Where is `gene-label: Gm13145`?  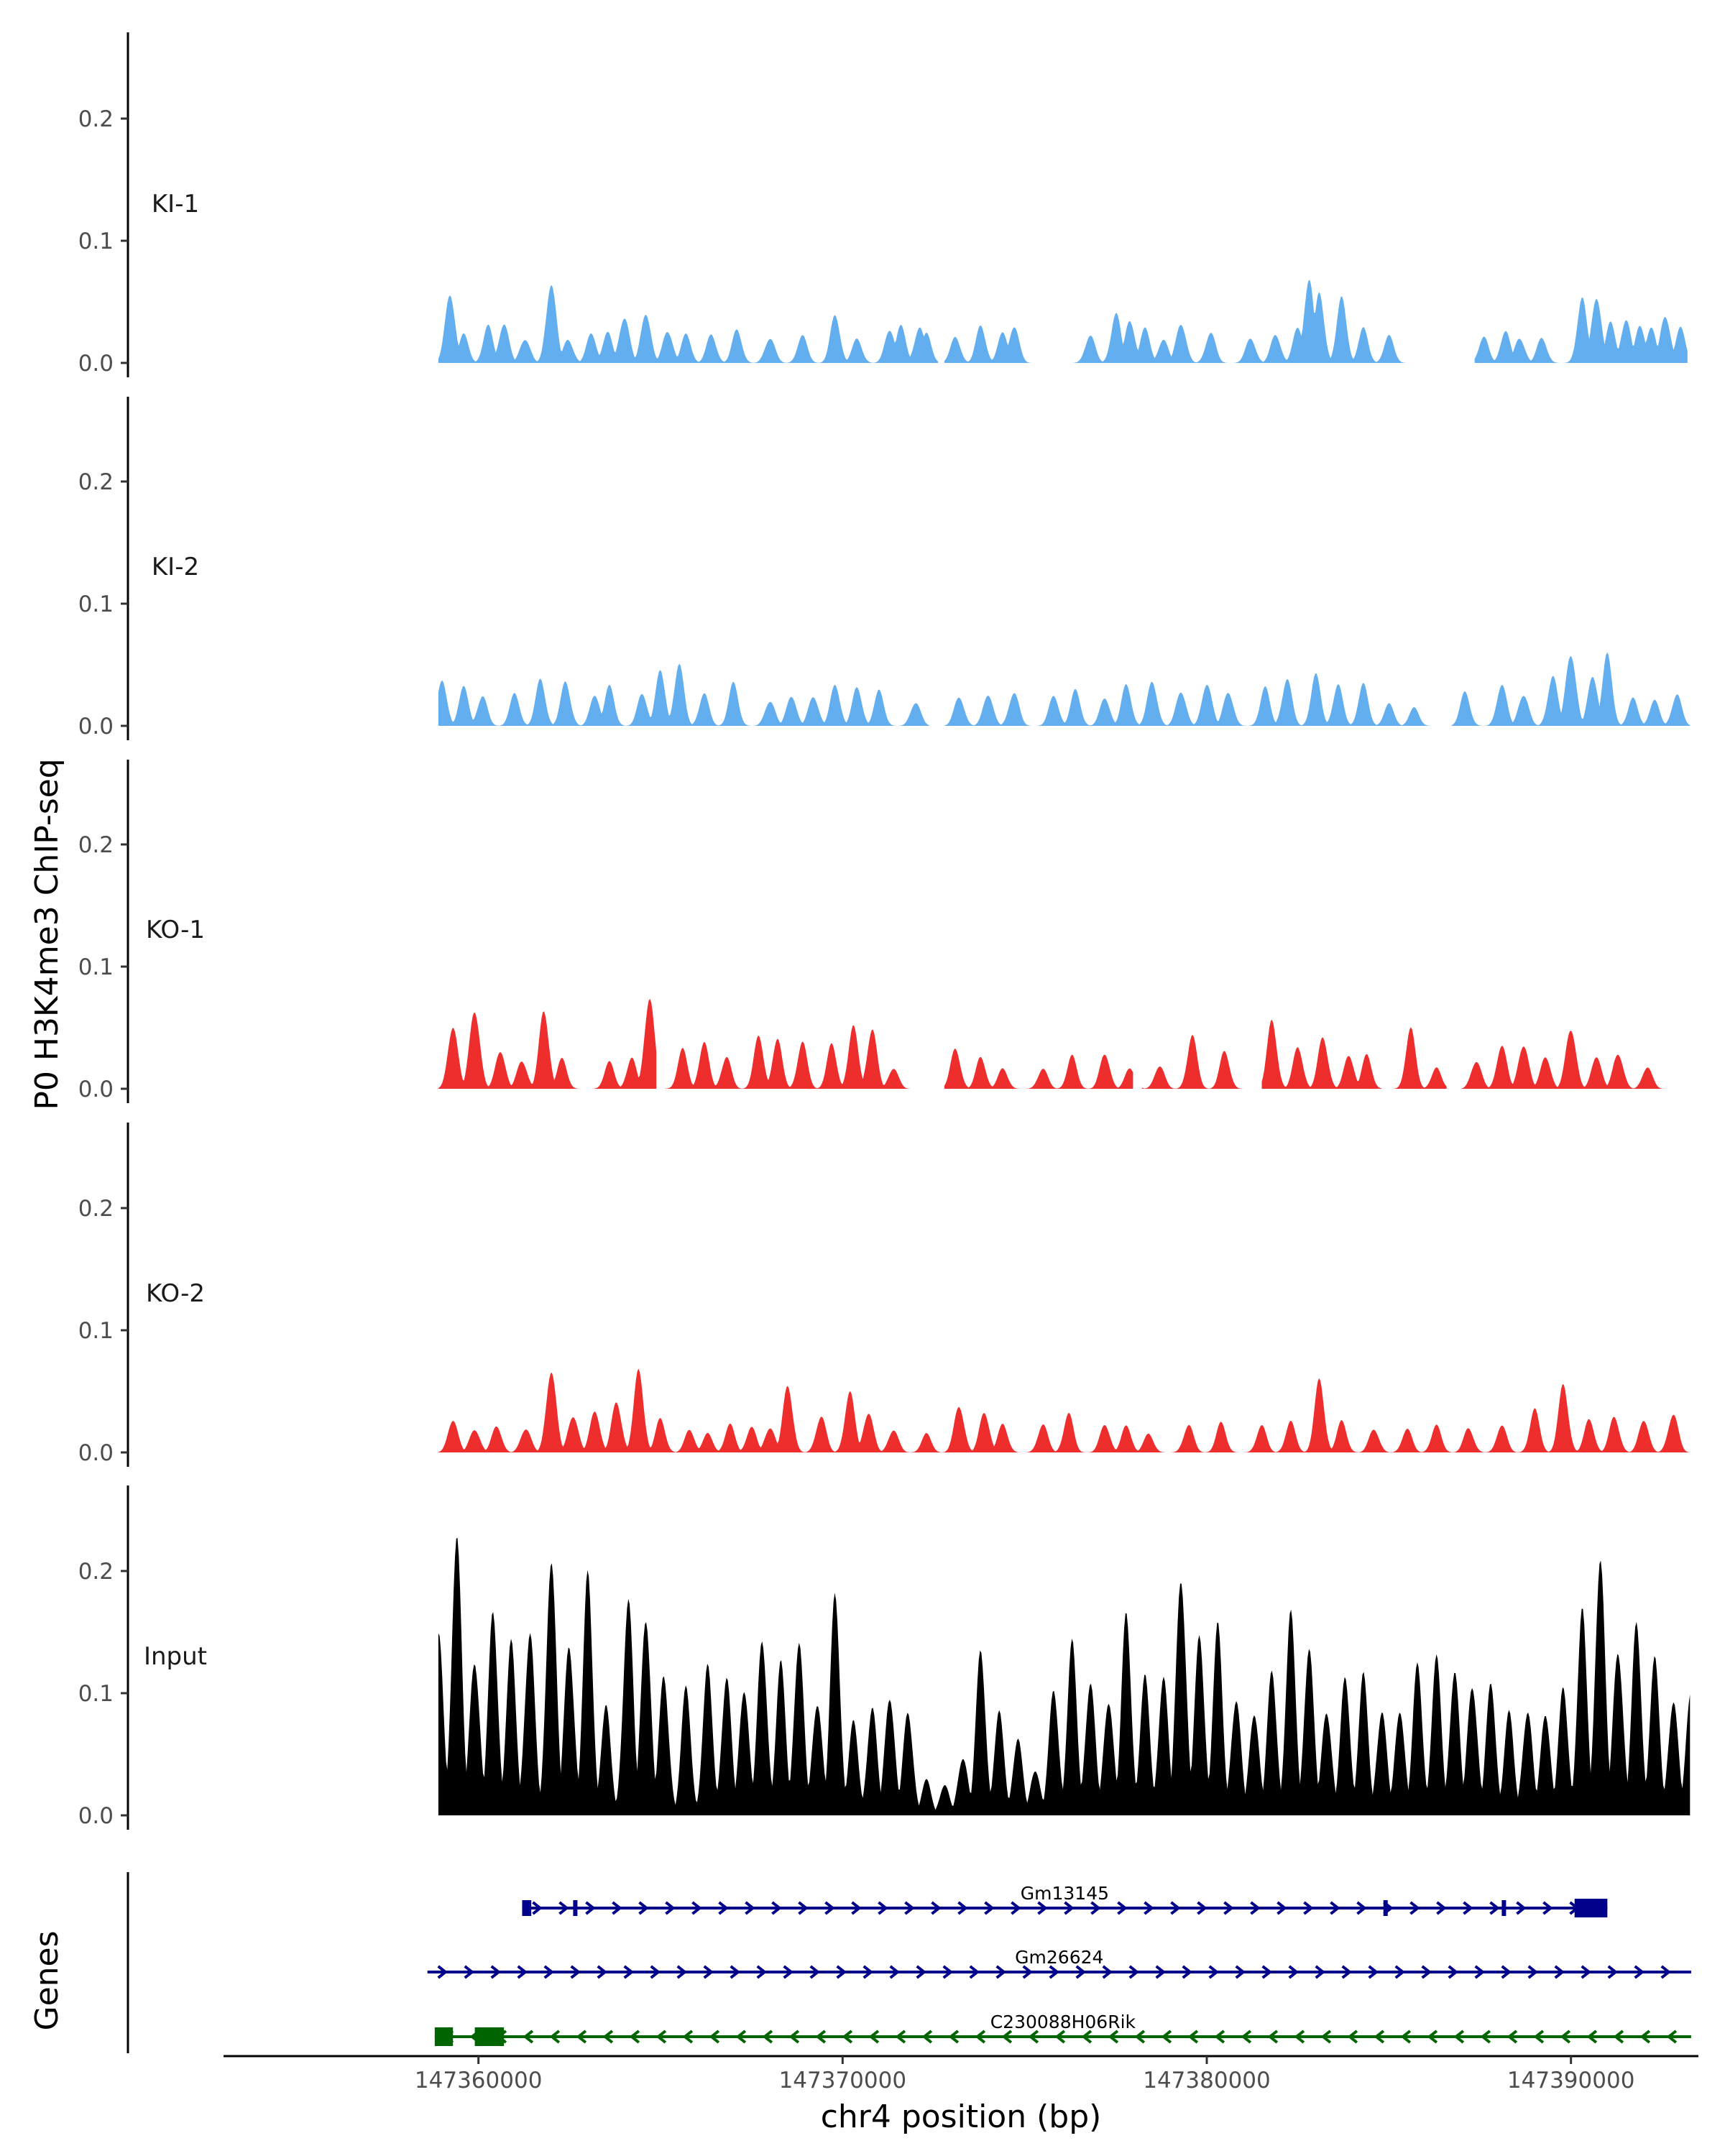 gene-label: Gm13145 is located at coordinates (1065, 1893).